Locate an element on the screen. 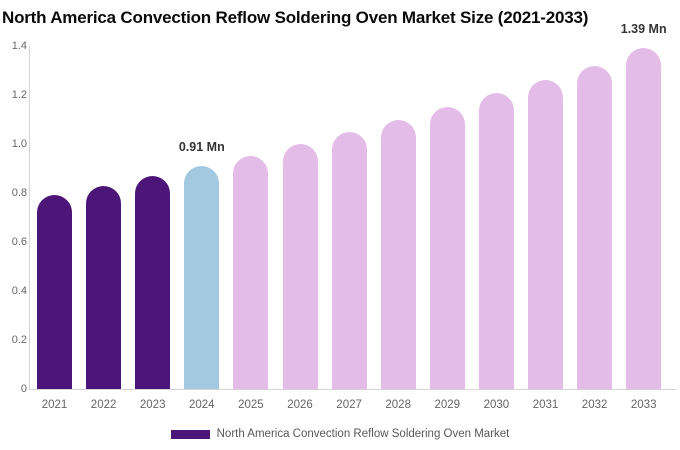 The height and width of the screenshot is (450, 680). y-tick-1.4: 1.4 is located at coordinates (19, 46).